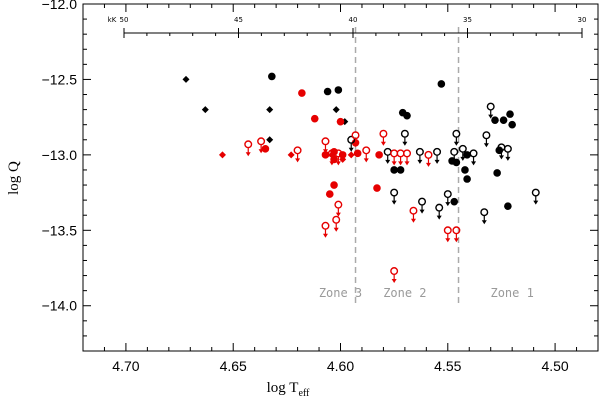 Image resolution: width=600 pixels, height=402 pixels. I want to click on x-tick-label: 4.65, so click(233, 366).